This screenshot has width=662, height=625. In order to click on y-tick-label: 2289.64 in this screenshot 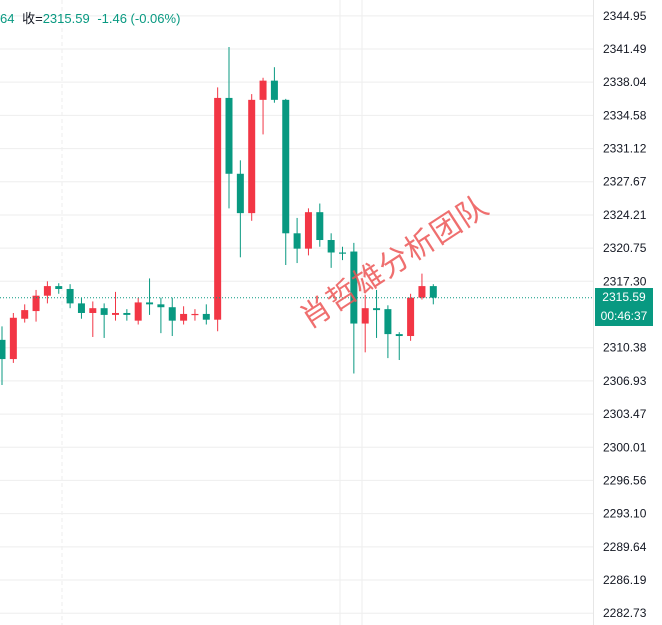, I will do `click(625, 547)`.